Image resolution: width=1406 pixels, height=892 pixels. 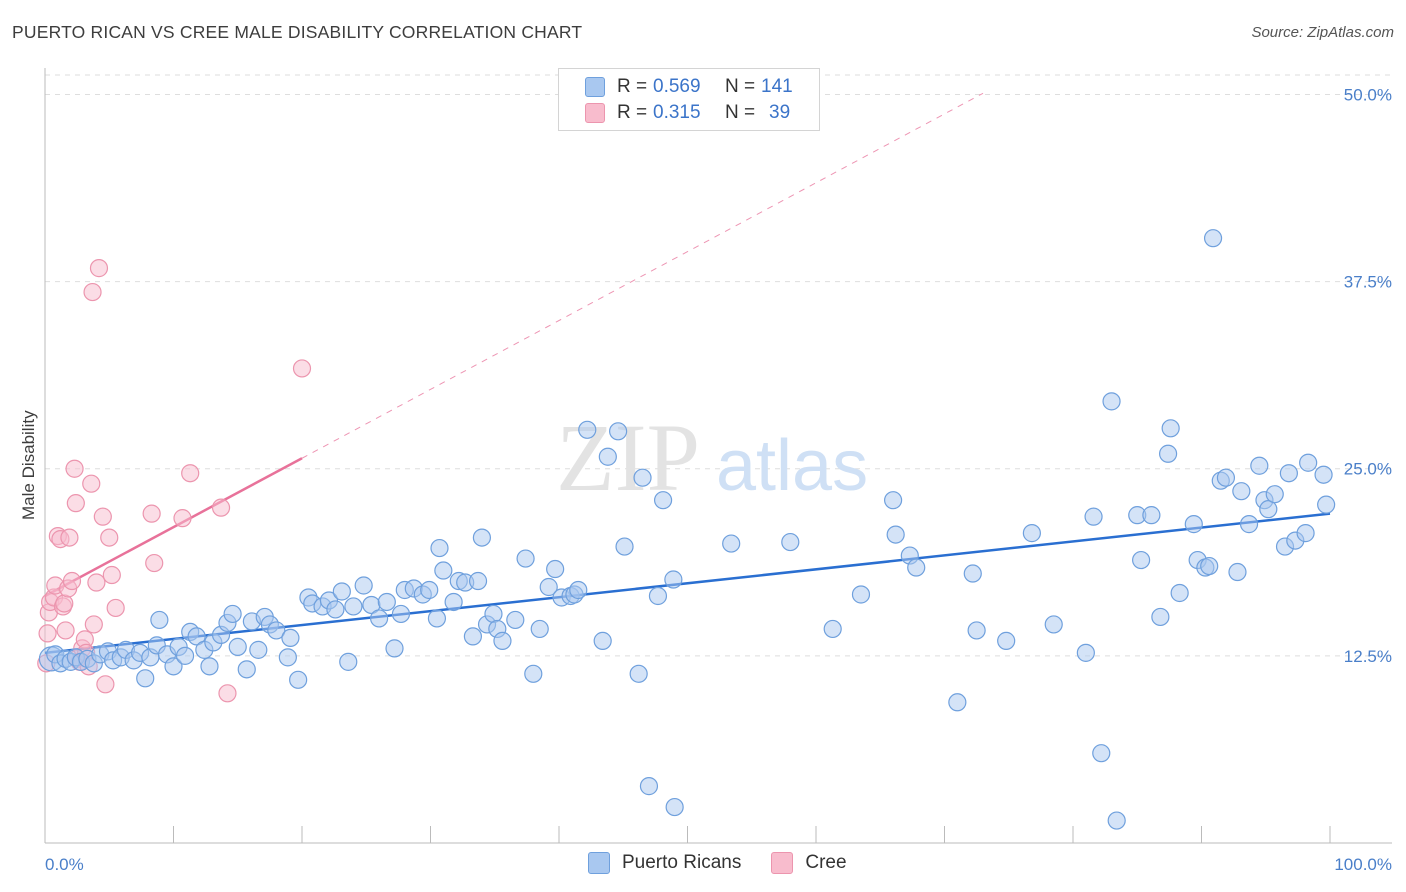 I want to click on x-tick-label: 0.0%, so click(x=64, y=864).